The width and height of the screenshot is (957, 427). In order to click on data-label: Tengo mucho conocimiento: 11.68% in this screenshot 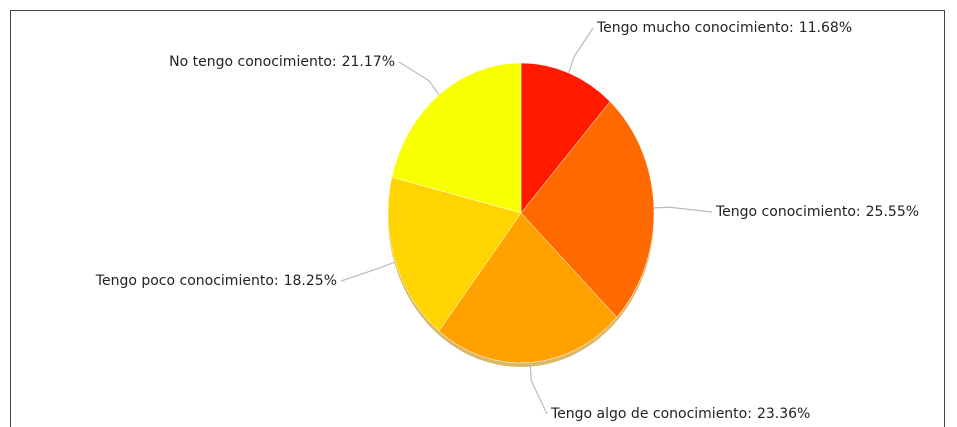, I will do `click(724, 28)`.